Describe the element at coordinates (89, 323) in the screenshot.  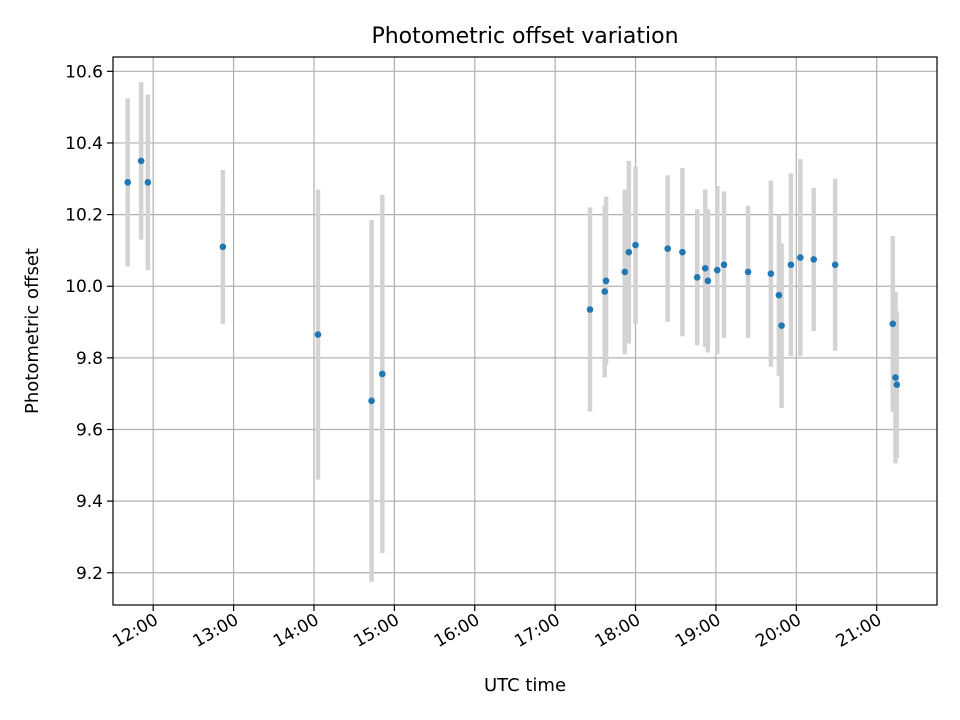
I see `y-axis-ticks: 9.2 9.4 9.6 9.8 10.0 10.2 10.4 10.6` at that location.